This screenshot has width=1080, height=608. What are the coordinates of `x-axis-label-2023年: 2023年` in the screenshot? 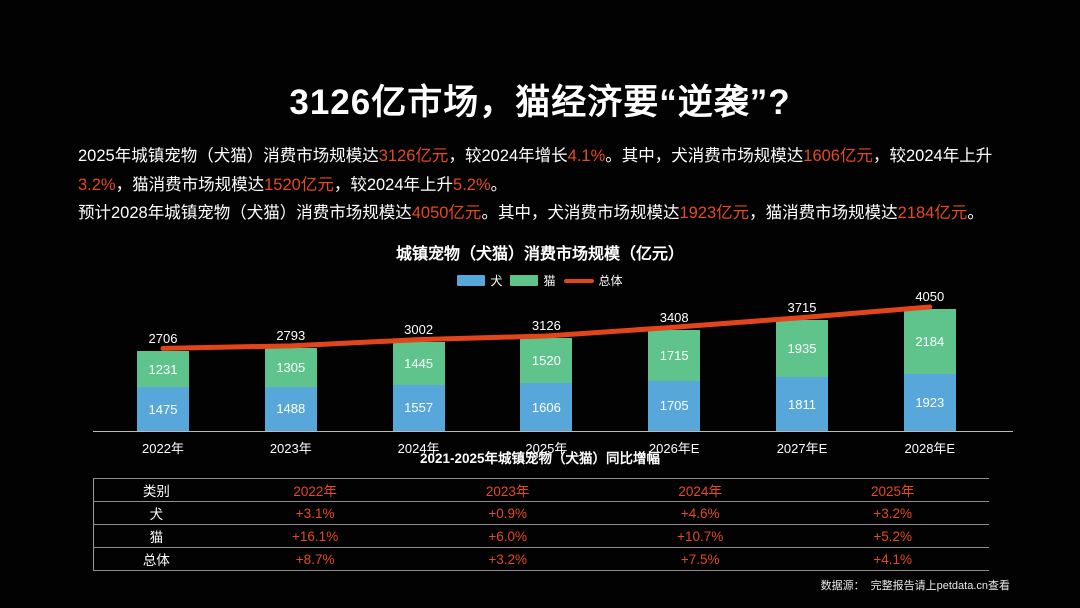 It's located at (290, 448).